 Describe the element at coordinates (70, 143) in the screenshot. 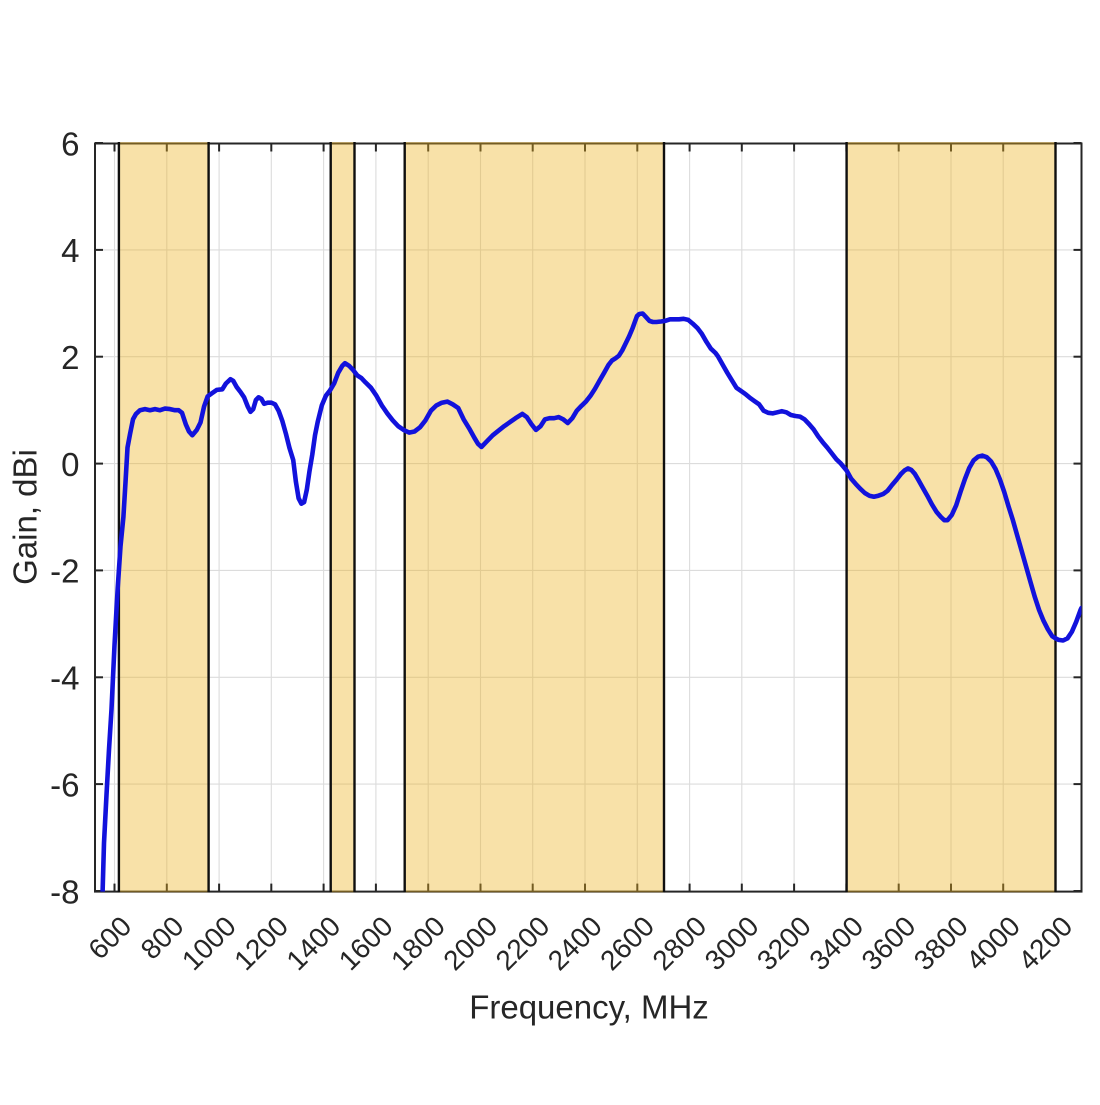

I see `svg-text: 6` at that location.